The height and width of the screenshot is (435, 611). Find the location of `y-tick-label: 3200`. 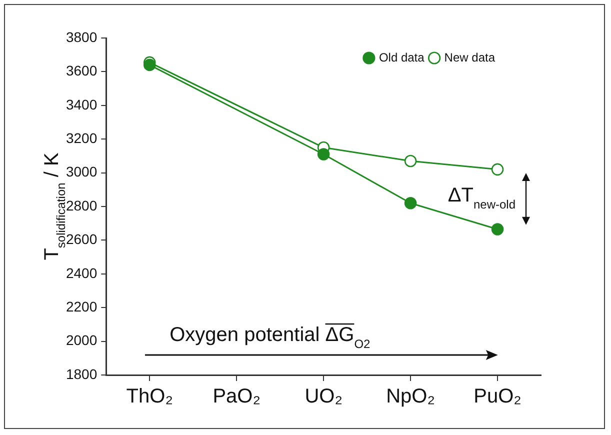

y-tick-label: 3200 is located at coordinates (82, 138).